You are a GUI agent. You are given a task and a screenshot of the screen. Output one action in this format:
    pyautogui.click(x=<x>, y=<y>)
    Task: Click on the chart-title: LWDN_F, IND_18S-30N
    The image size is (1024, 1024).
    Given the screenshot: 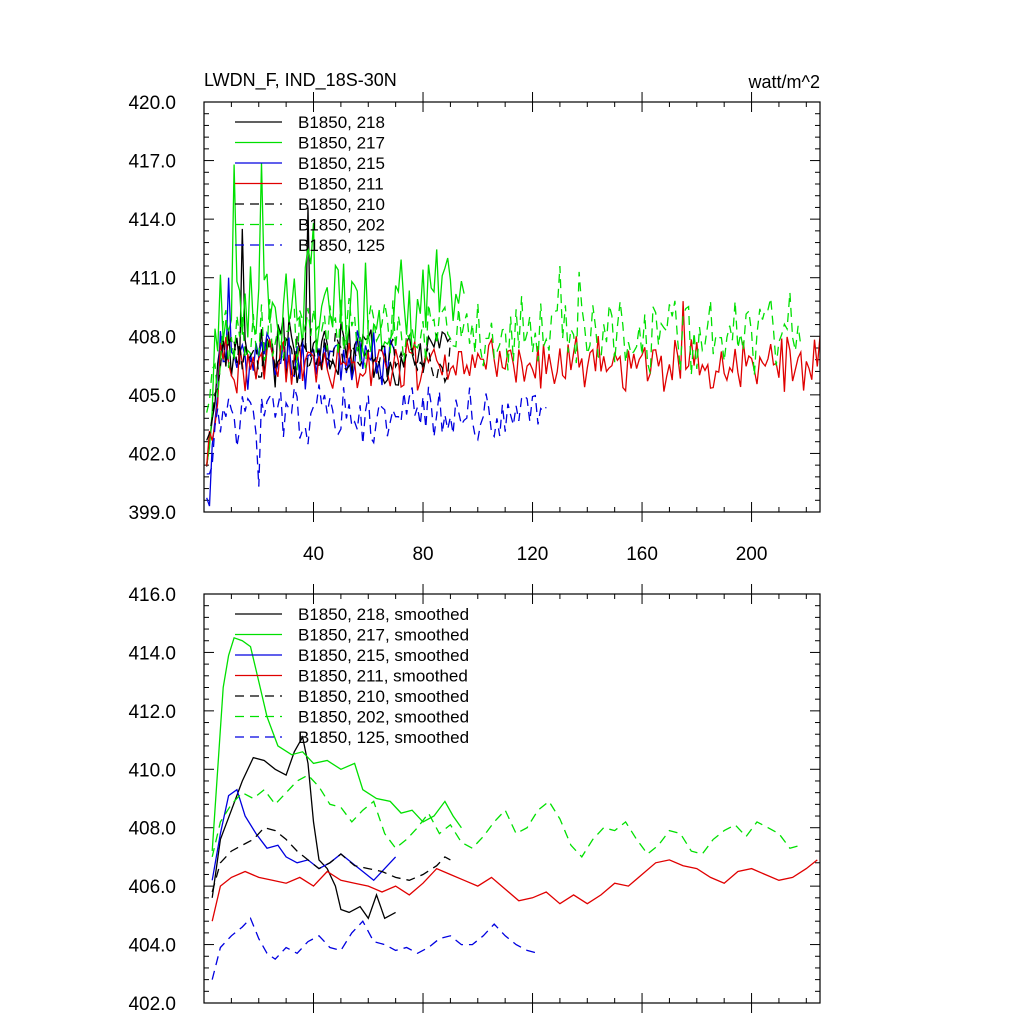 What is the action you would take?
    pyautogui.click(x=300, y=80)
    